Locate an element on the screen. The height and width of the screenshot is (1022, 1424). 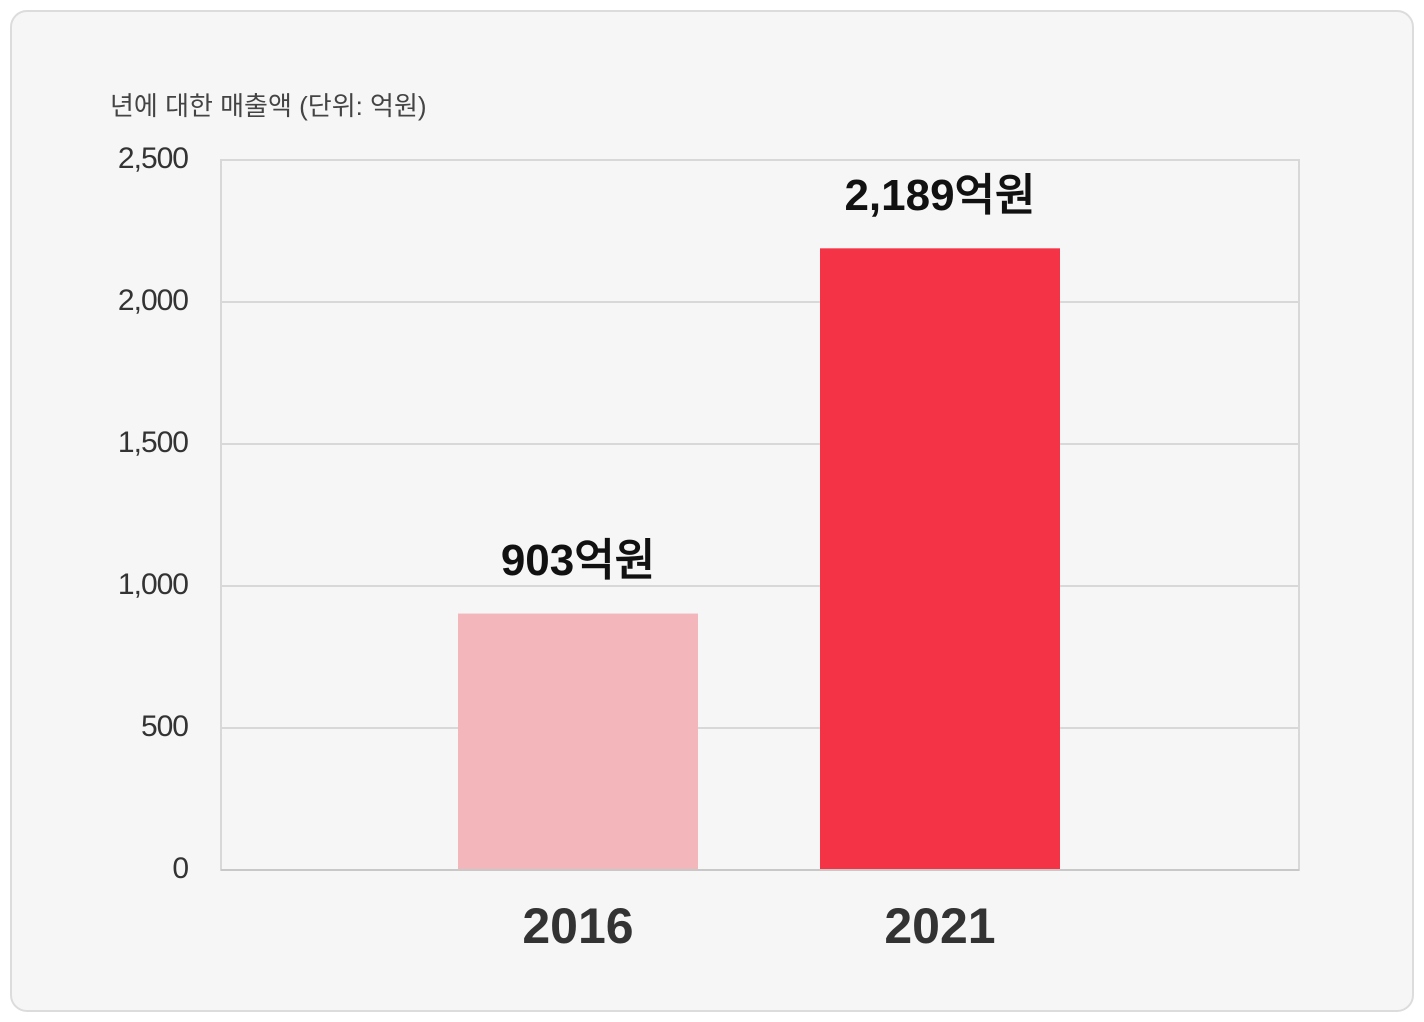
y-tick-label: 1,500 is located at coordinates (153, 442).